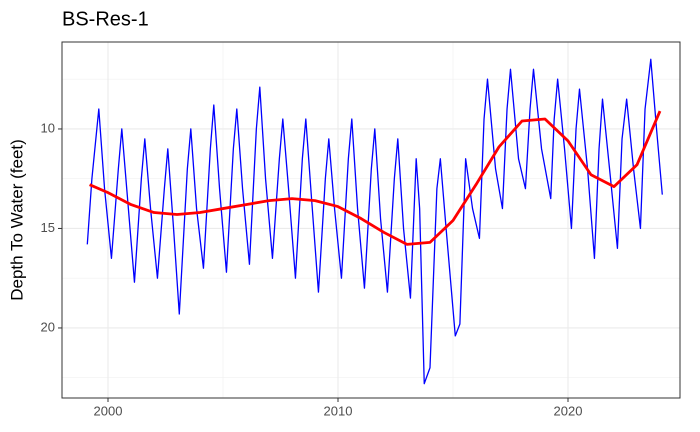 Image resolution: width=700 pixels, height=432 pixels. What do you see at coordinates (48, 127) in the screenshot?
I see `y-tick-label: 10` at bounding box center [48, 127].